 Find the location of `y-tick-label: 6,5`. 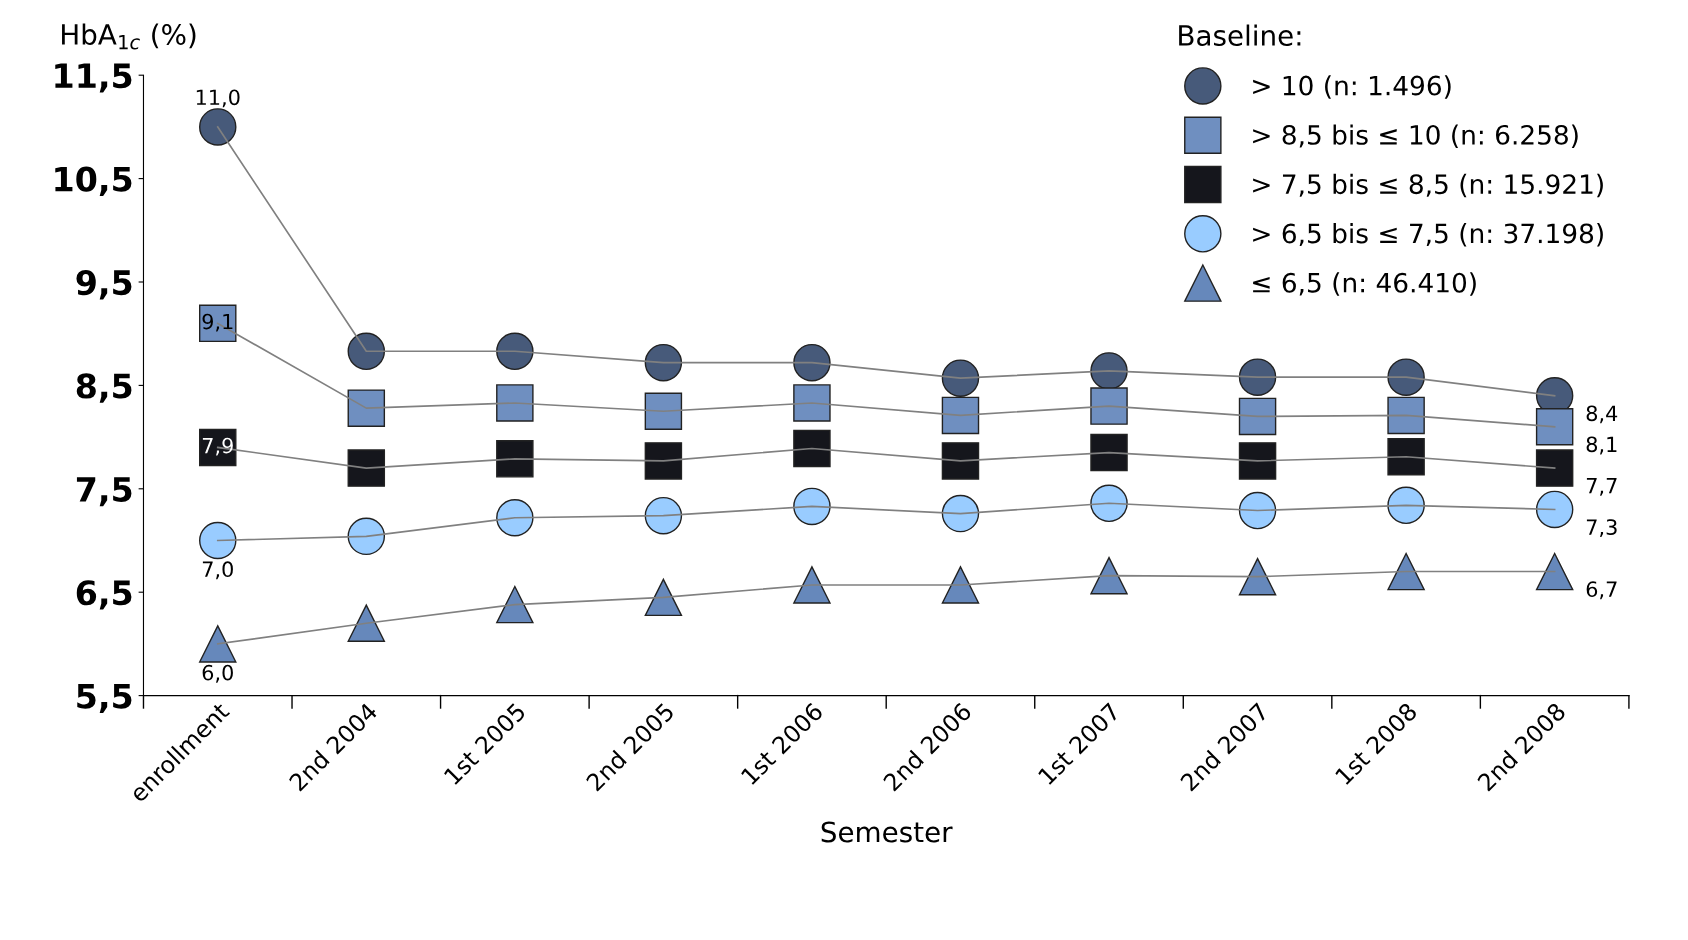

y-tick-label: 6,5 is located at coordinates (104, 595).